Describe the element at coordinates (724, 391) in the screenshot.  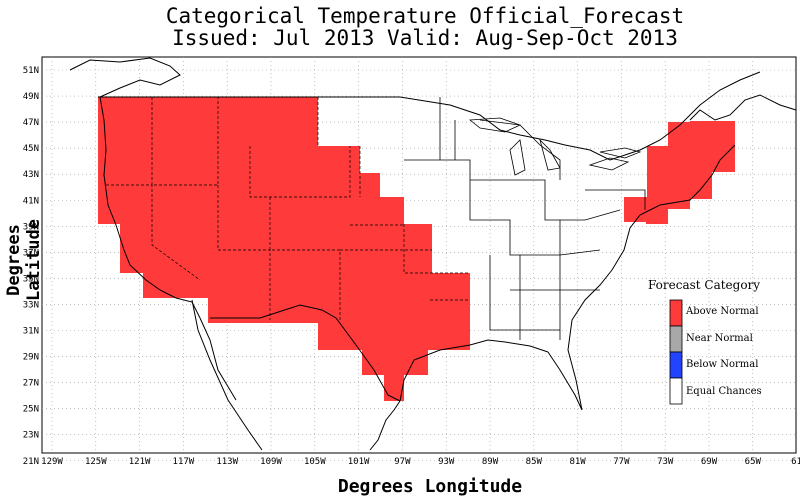
I see `legend-label-equal: Equal Chances` at that location.